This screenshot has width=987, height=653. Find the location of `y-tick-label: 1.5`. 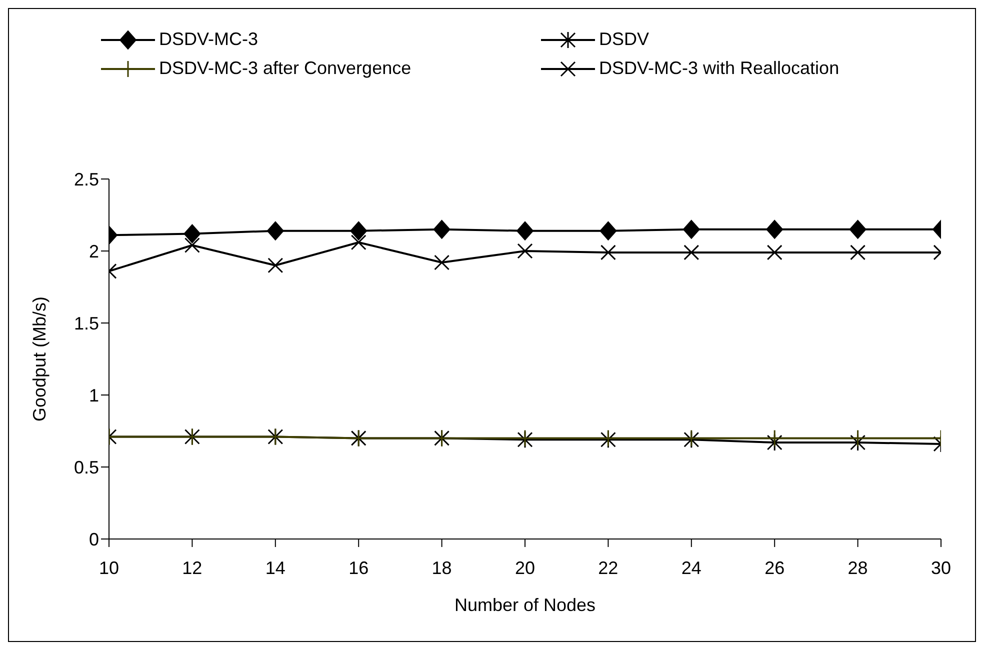

y-tick-label: 1.5 is located at coordinates (86, 323).